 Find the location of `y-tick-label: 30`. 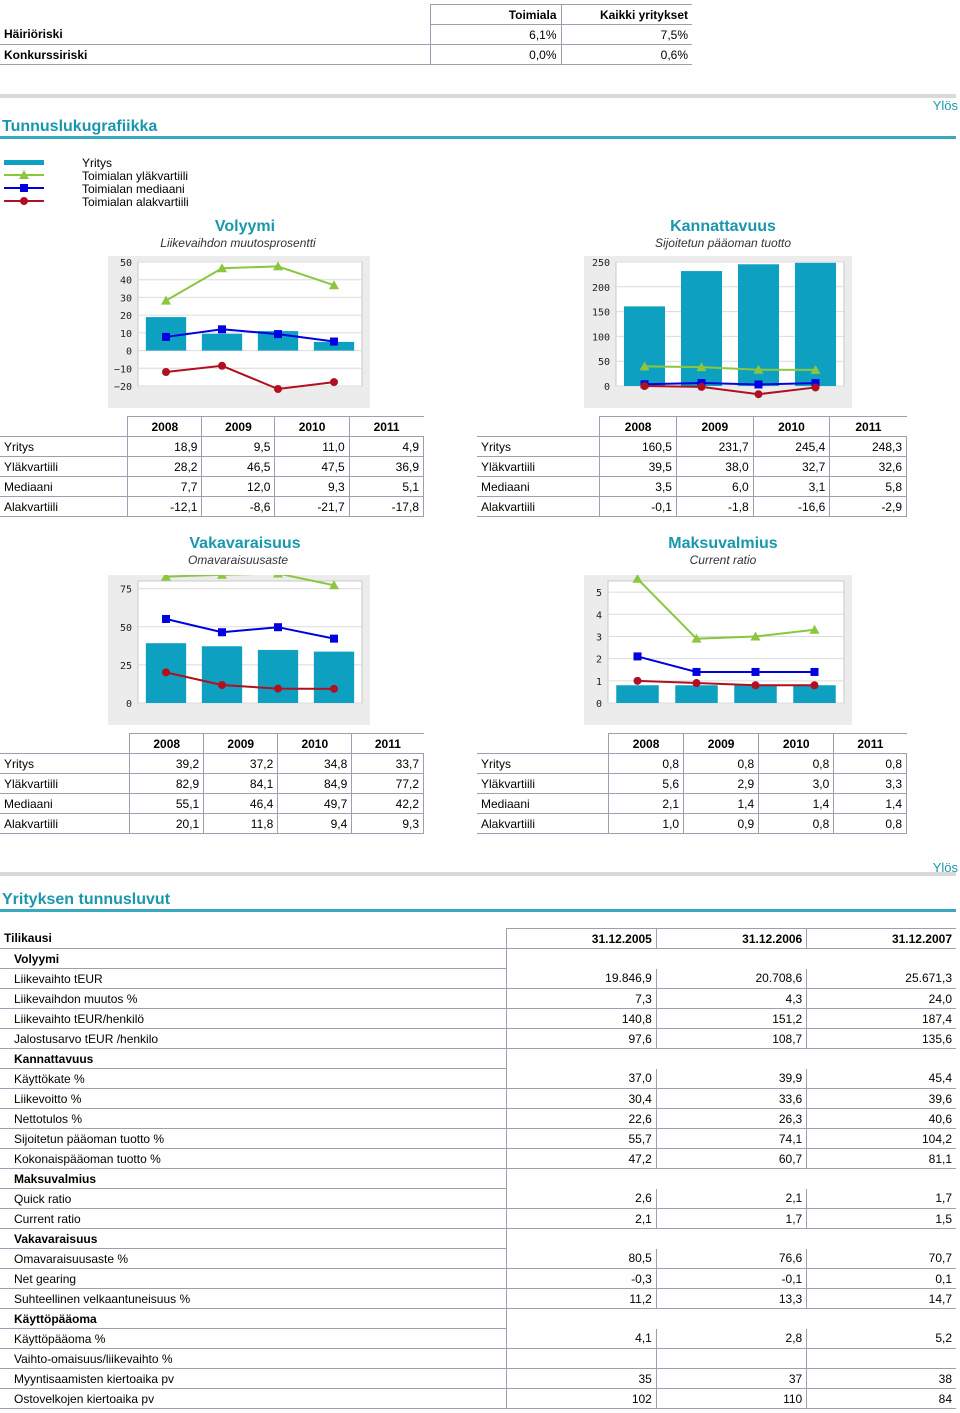

y-tick-label: 30 is located at coordinates (126, 298).